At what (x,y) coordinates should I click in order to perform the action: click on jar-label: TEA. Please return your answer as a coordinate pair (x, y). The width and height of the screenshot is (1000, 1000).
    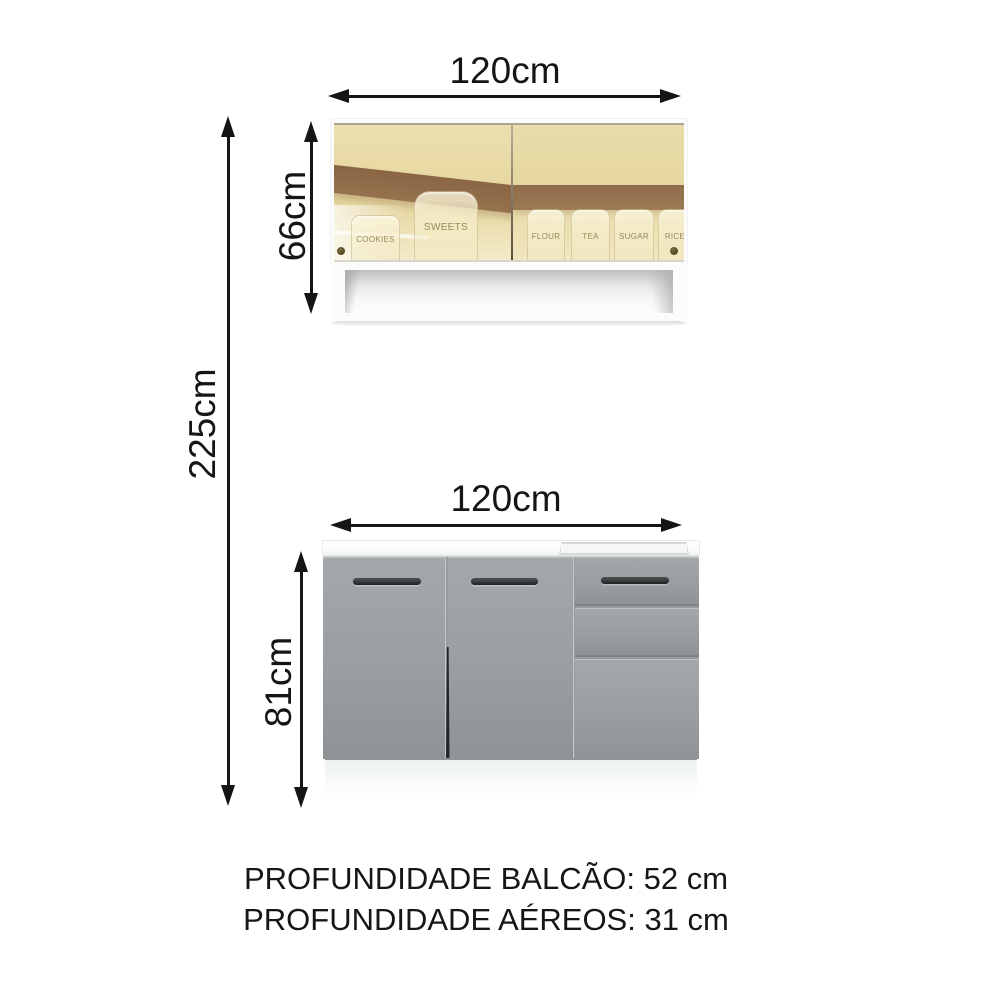
    Looking at the image, I should click on (590, 236).